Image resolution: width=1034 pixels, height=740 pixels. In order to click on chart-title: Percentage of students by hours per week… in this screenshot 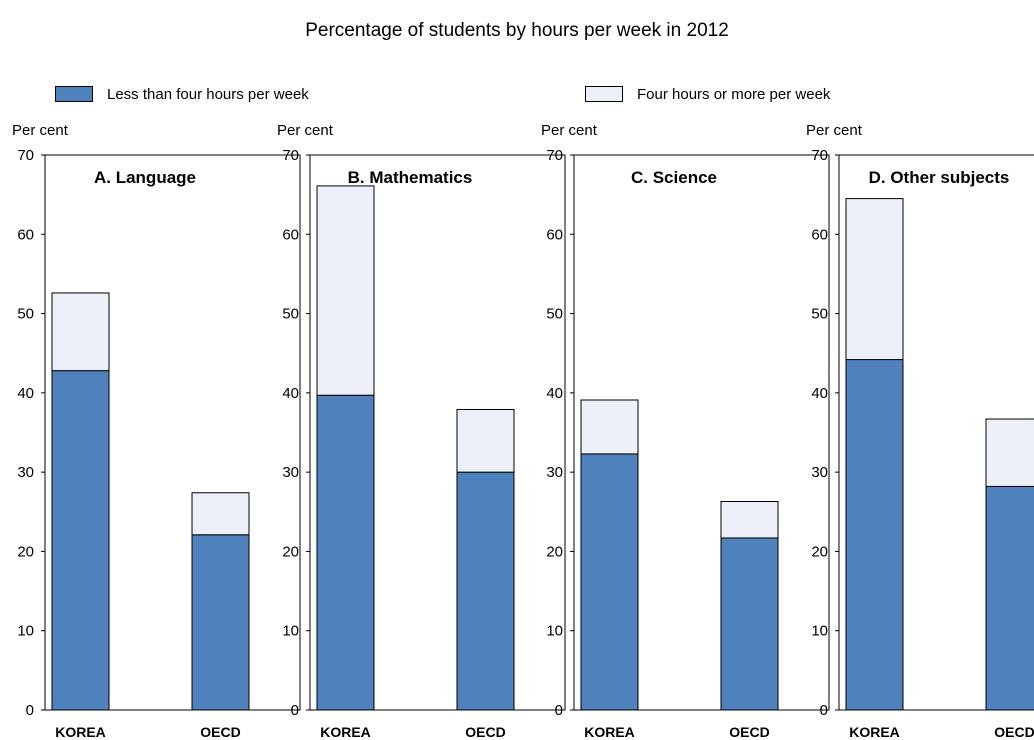, I will do `click(517, 30)`.